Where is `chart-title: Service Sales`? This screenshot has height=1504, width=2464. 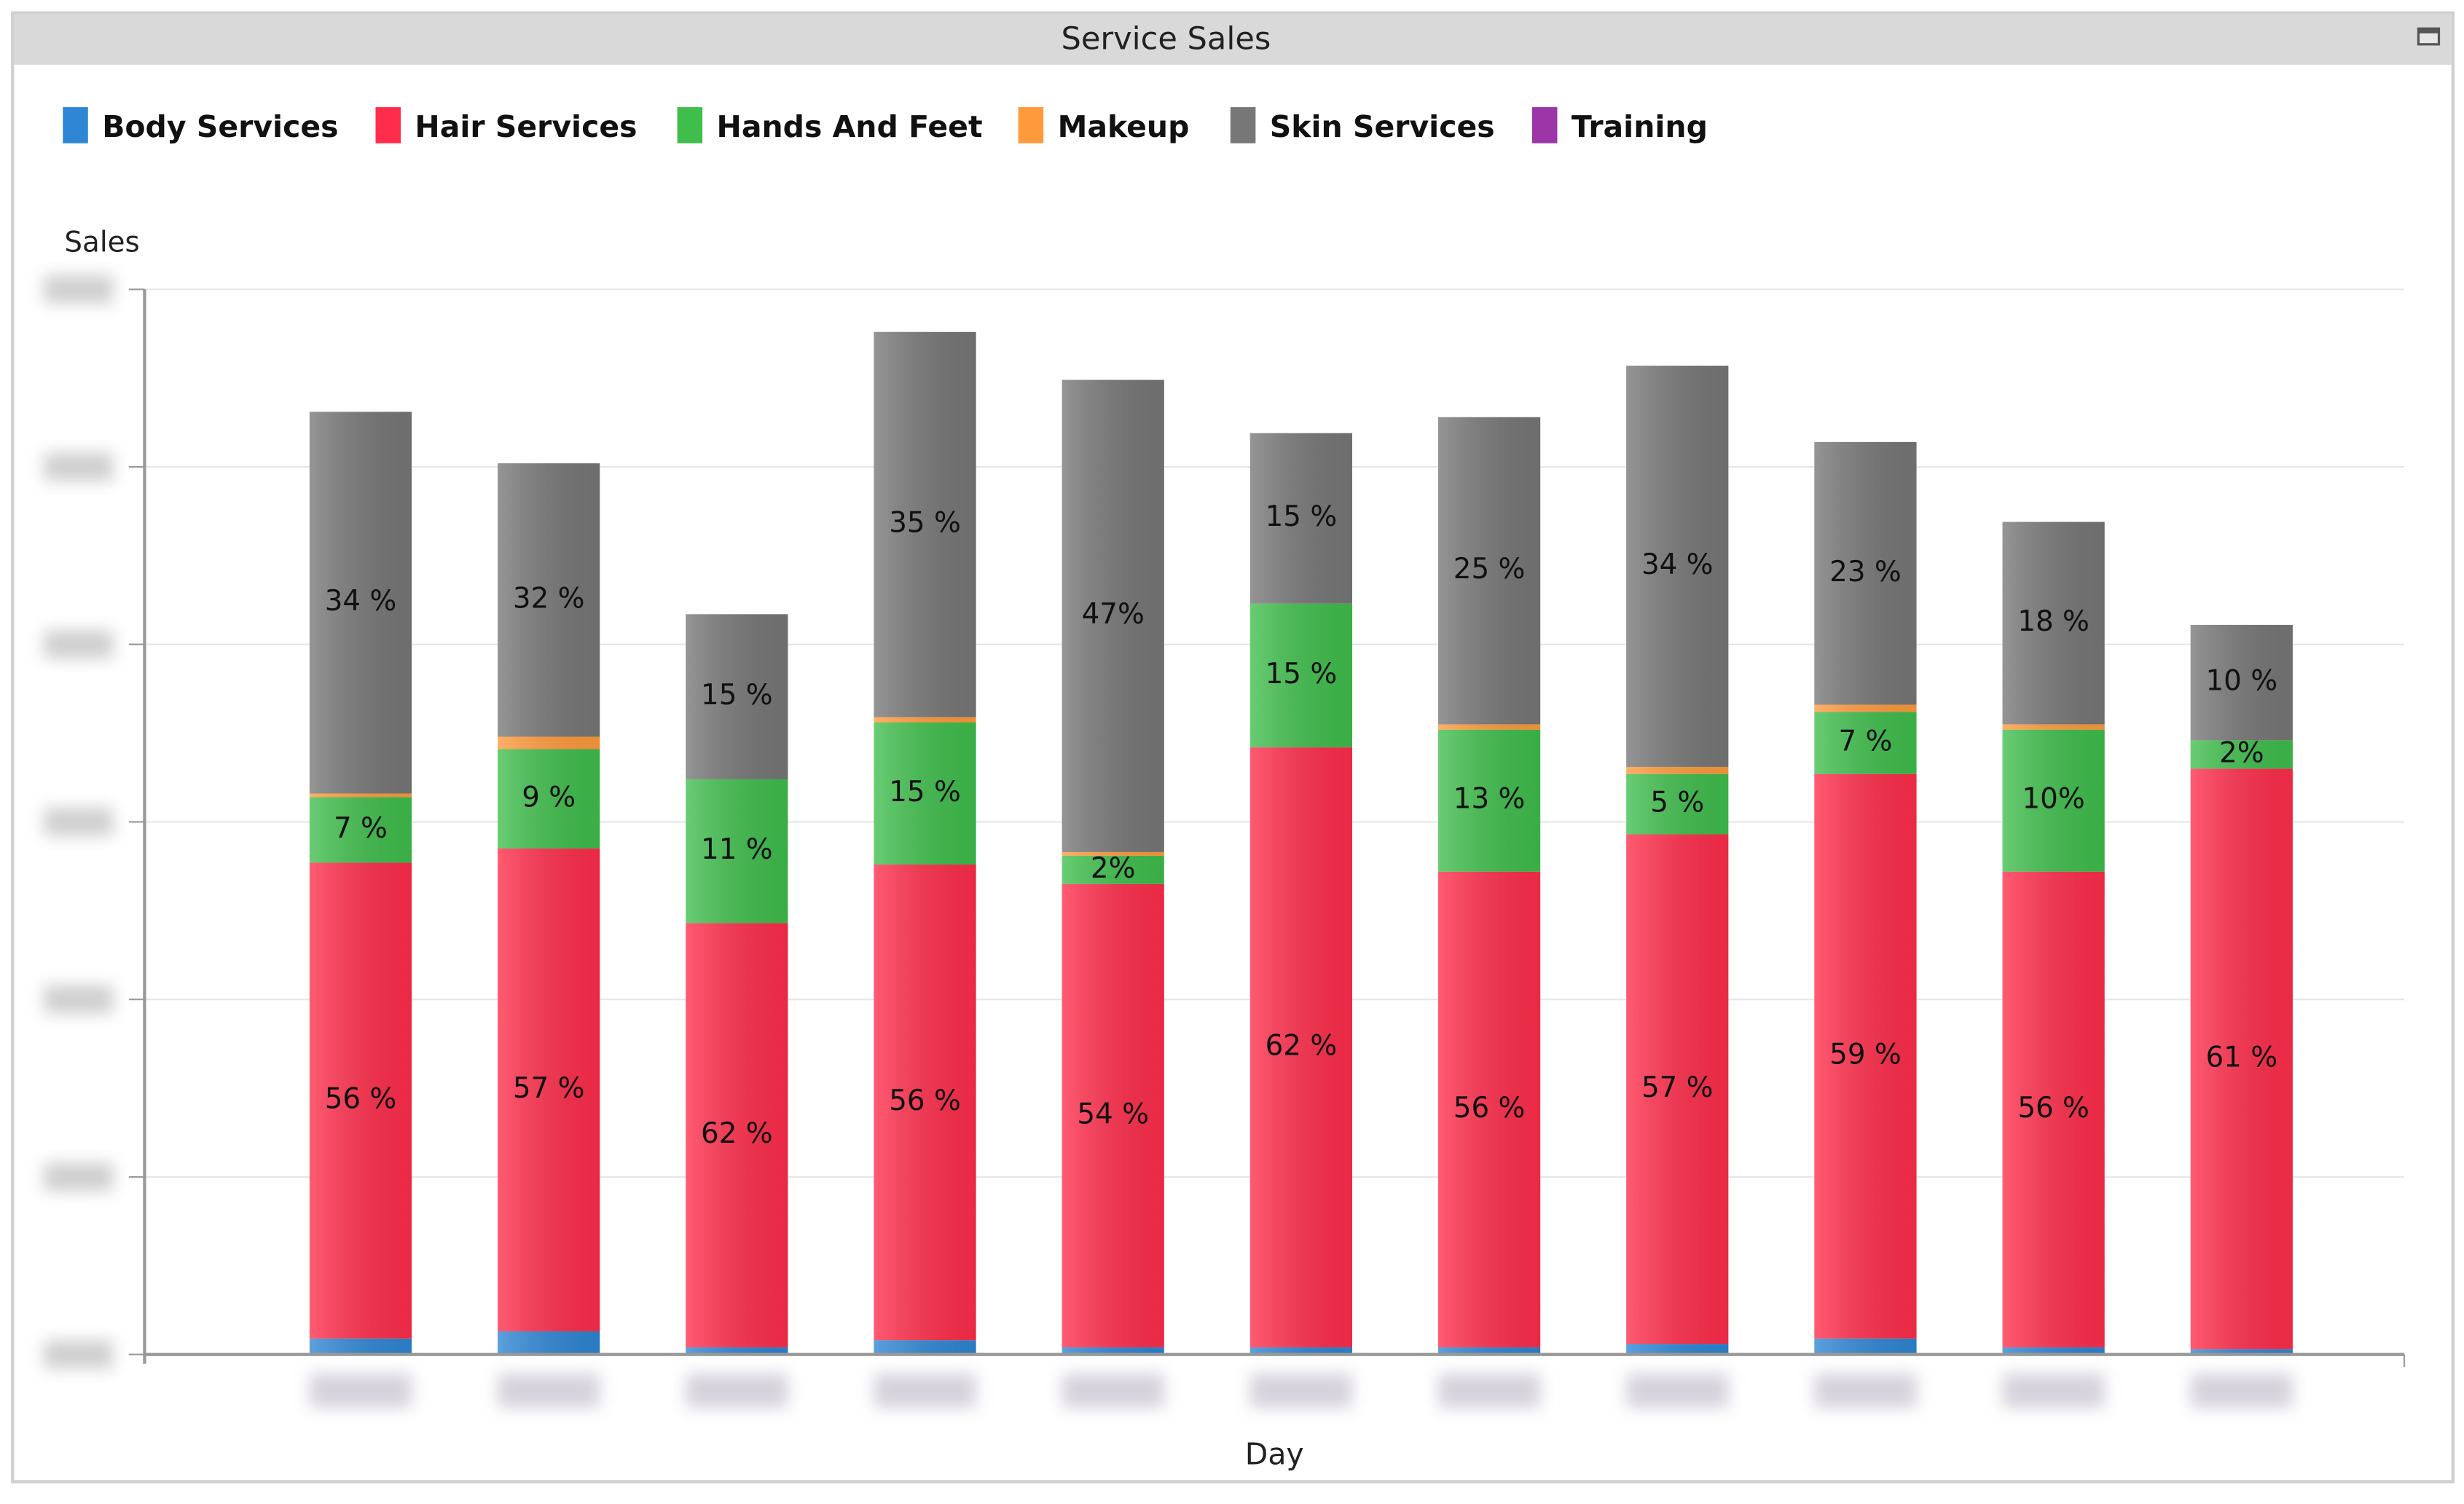
chart-title: Service Sales is located at coordinates (1166, 38).